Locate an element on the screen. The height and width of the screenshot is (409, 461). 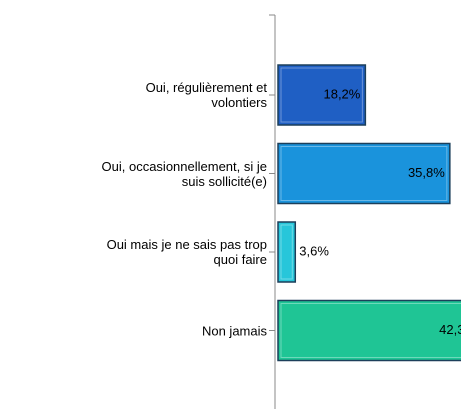
value-label: 3,6% is located at coordinates (314, 250).